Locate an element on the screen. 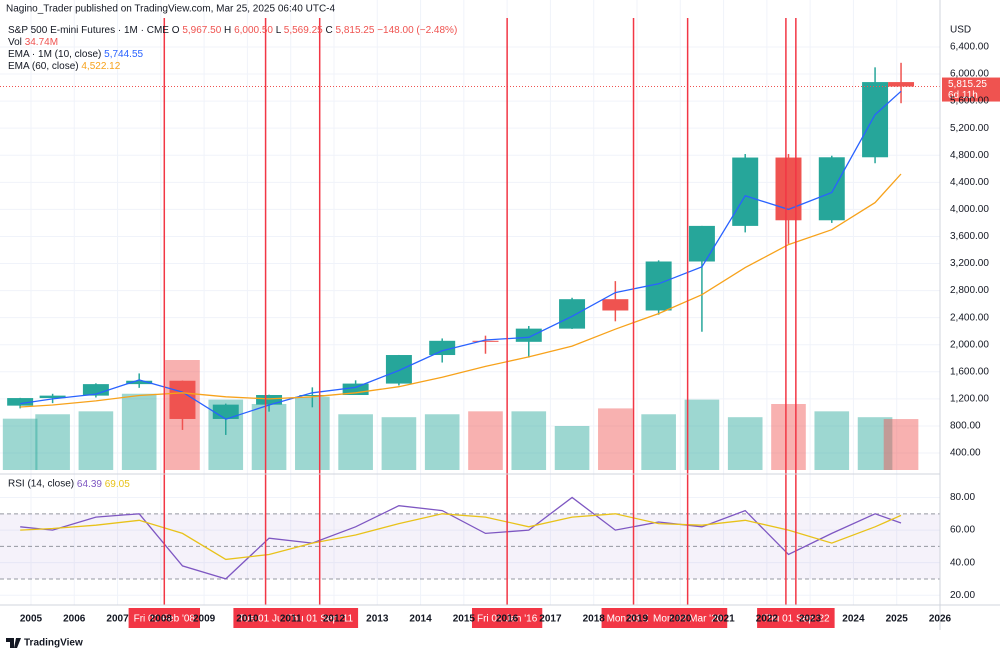 This screenshot has height=654, width=1000. rsi-value: 64.39 is located at coordinates (89, 484).